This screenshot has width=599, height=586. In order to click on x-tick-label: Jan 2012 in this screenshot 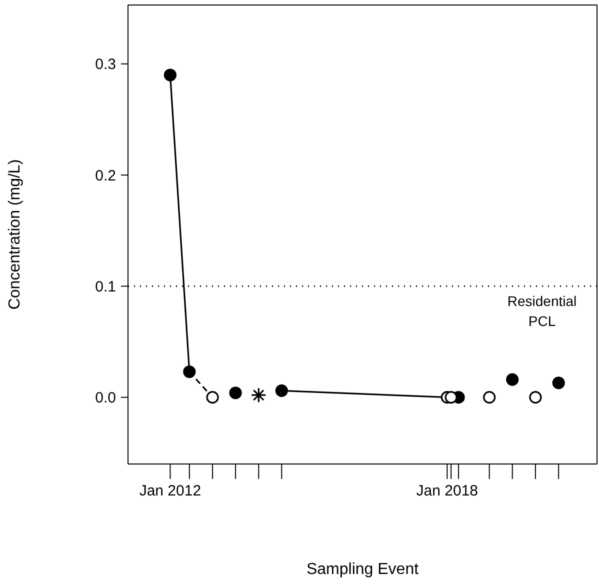, I will do `click(170, 491)`.